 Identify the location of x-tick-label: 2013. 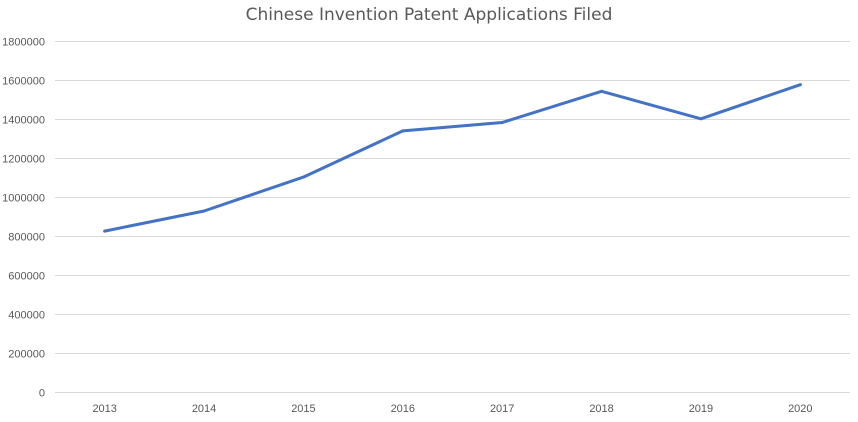
(104, 409).